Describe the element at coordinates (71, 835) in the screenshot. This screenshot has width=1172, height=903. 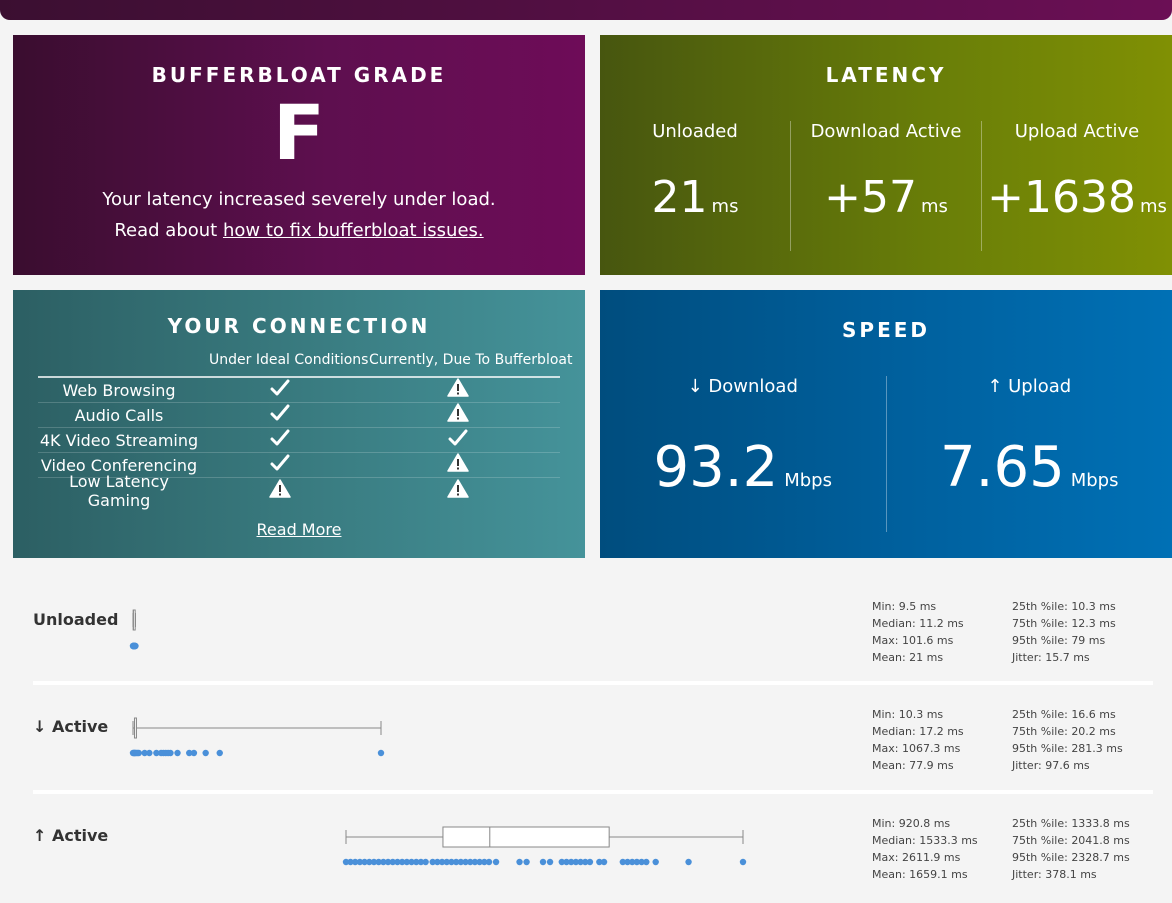
I see `distribution-label: ↑ Active` at that location.